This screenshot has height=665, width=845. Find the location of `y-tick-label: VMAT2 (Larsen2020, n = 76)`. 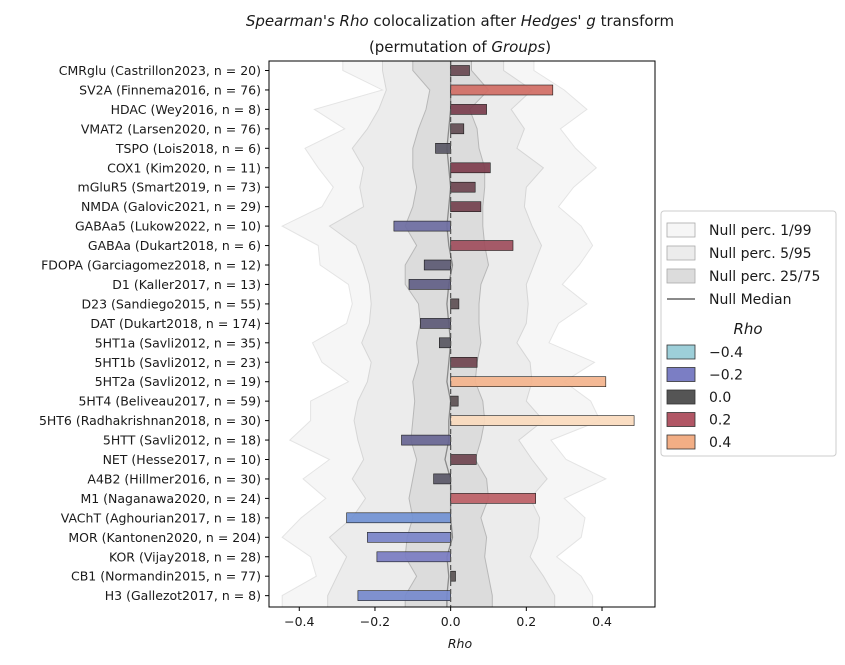

y-tick-label: VMAT2 (Larsen2020, n = 76) is located at coordinates (171, 128).